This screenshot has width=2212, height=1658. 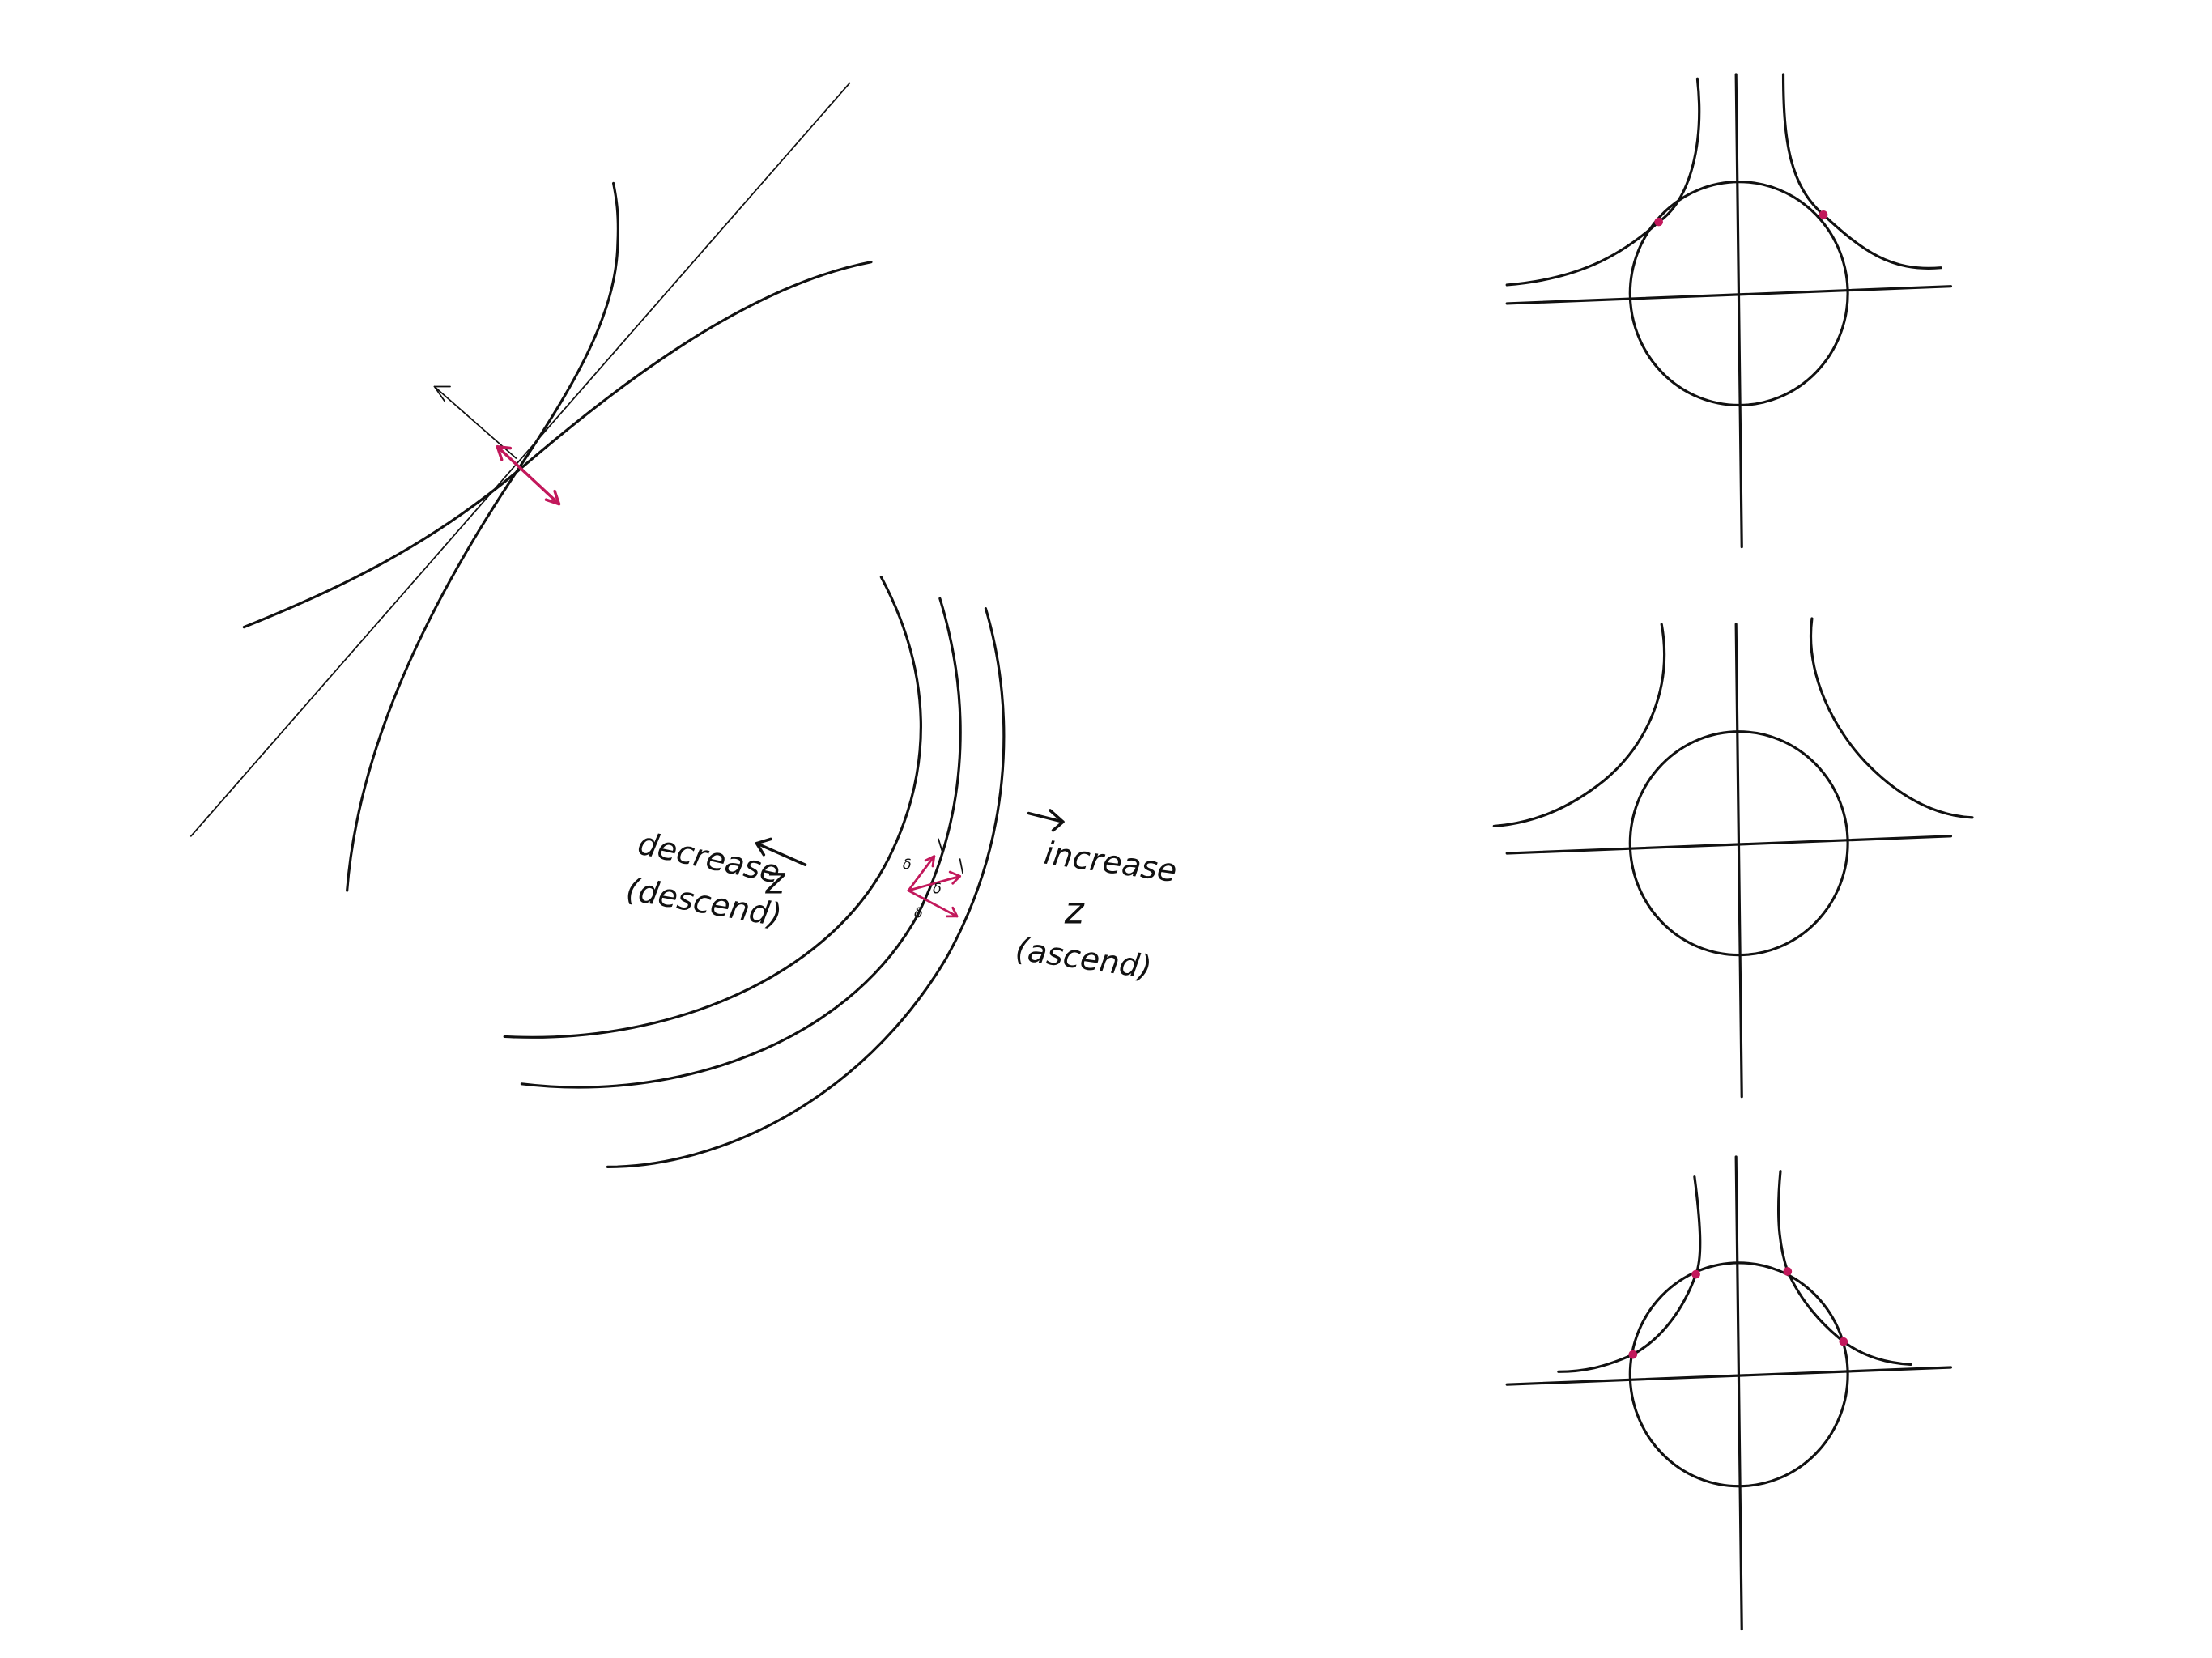 I want to click on constraint-figure-bottom, so click(x=1729, y=1393).